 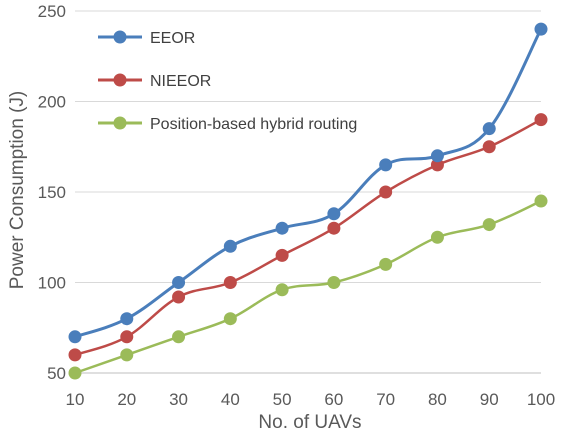 I want to click on legend-label: Position-based hybrid routing, so click(x=253, y=124).